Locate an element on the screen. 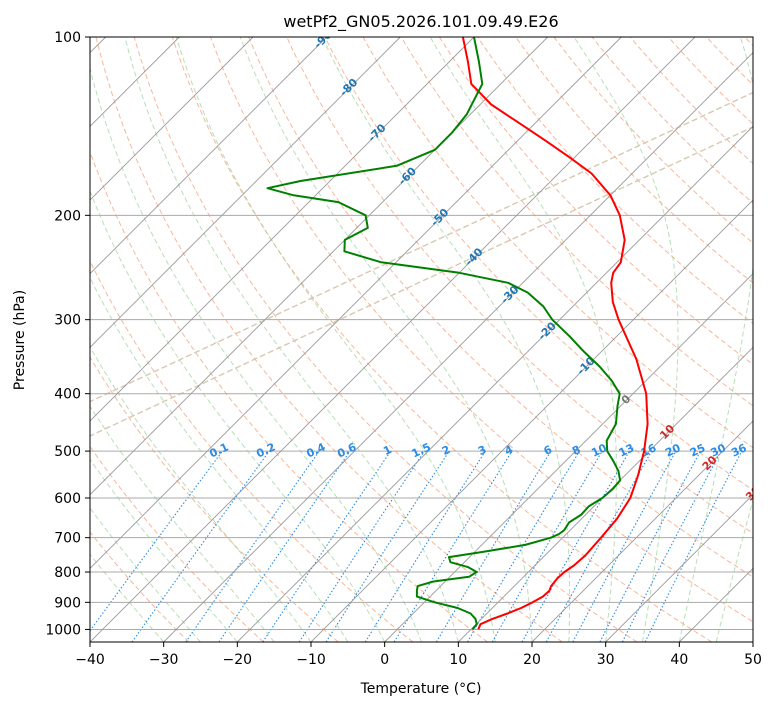 Image resolution: width=775 pixels, height=708 pixels. y-axis: 100 200 300 400 500 600 700 800 900 1000 is located at coordinates (67, 334).